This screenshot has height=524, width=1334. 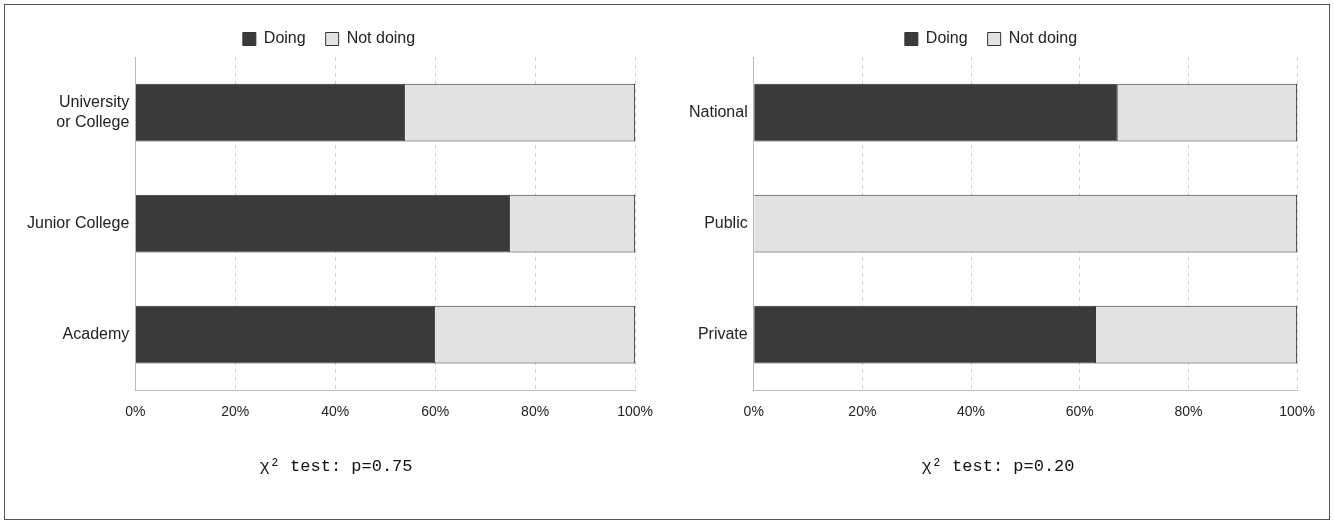 What do you see at coordinates (78, 223) in the screenshot?
I see `y-tick-label: Junior College` at bounding box center [78, 223].